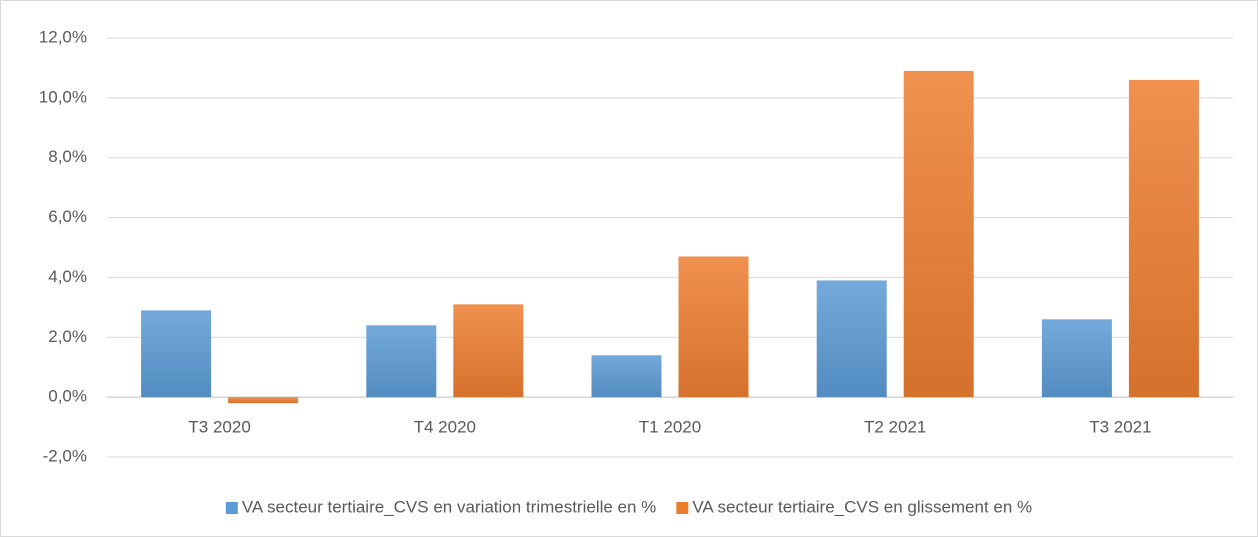  What do you see at coordinates (670, 427) in the screenshot?
I see `x-tick-label: T1 2020` at bounding box center [670, 427].